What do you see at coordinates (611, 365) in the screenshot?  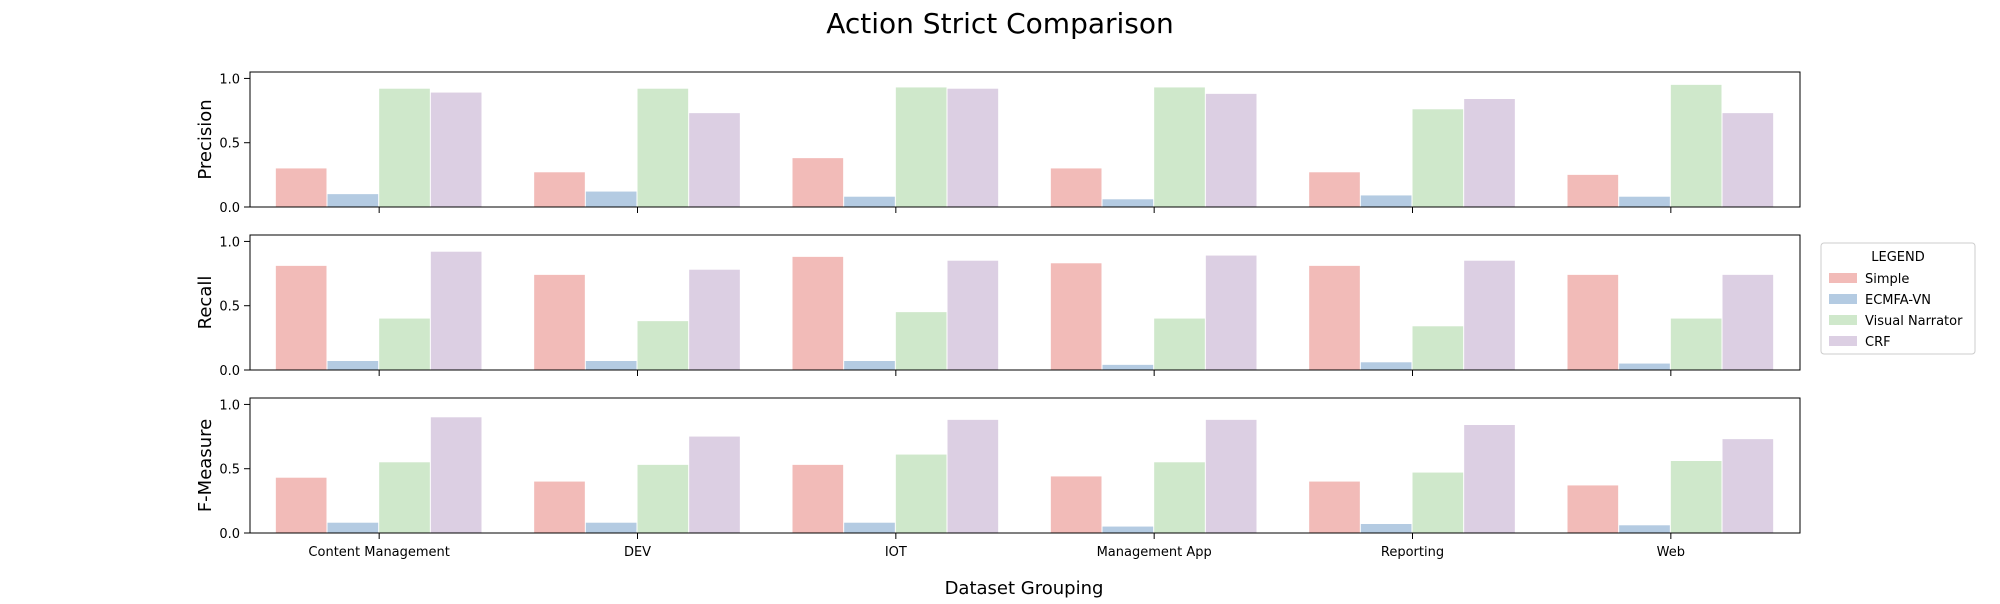 I see `bar-recall-dev-ecmfa-vn` at bounding box center [611, 365].